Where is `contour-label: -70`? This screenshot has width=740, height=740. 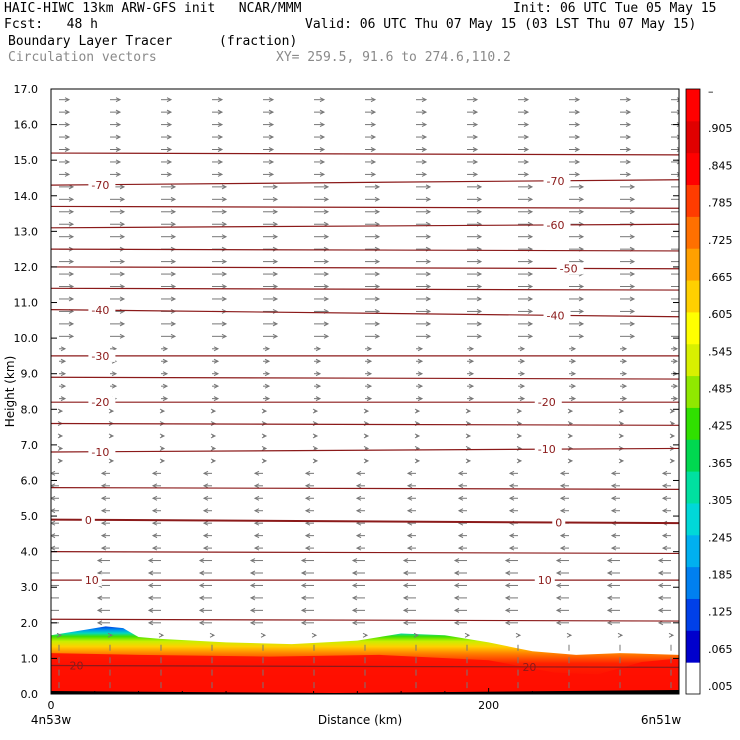 contour-label: -70 is located at coordinates (100, 185).